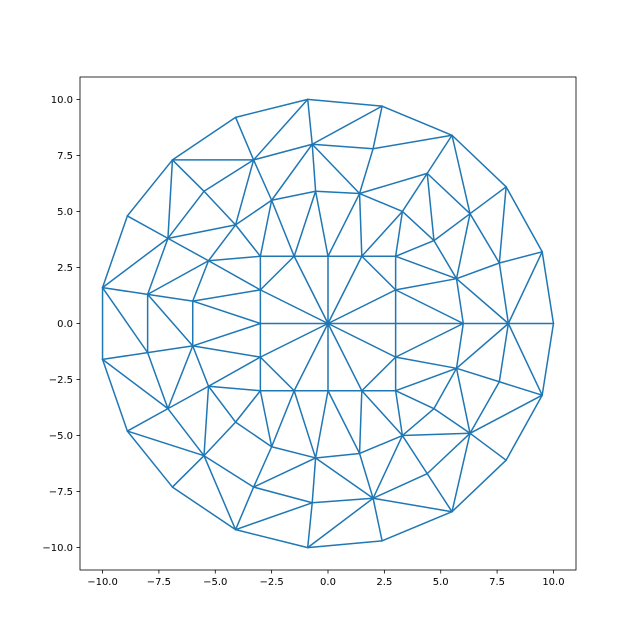 The image size is (640, 644). Describe the element at coordinates (65, 268) in the screenshot. I see `y-tick-label: 2.5` at that location.